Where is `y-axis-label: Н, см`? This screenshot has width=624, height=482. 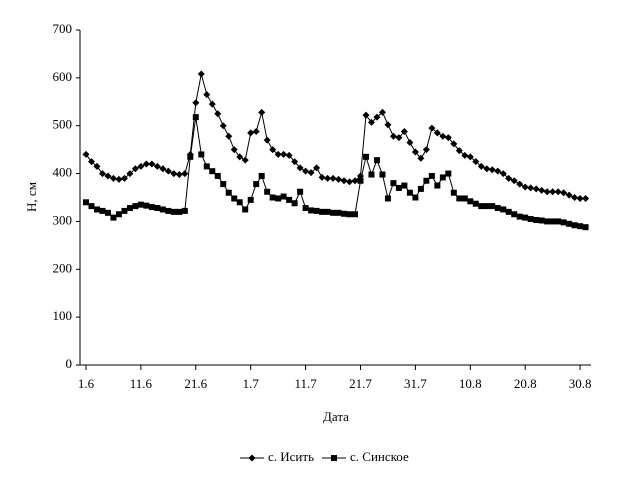 y-axis-label: Н, см is located at coordinates (31, 197).